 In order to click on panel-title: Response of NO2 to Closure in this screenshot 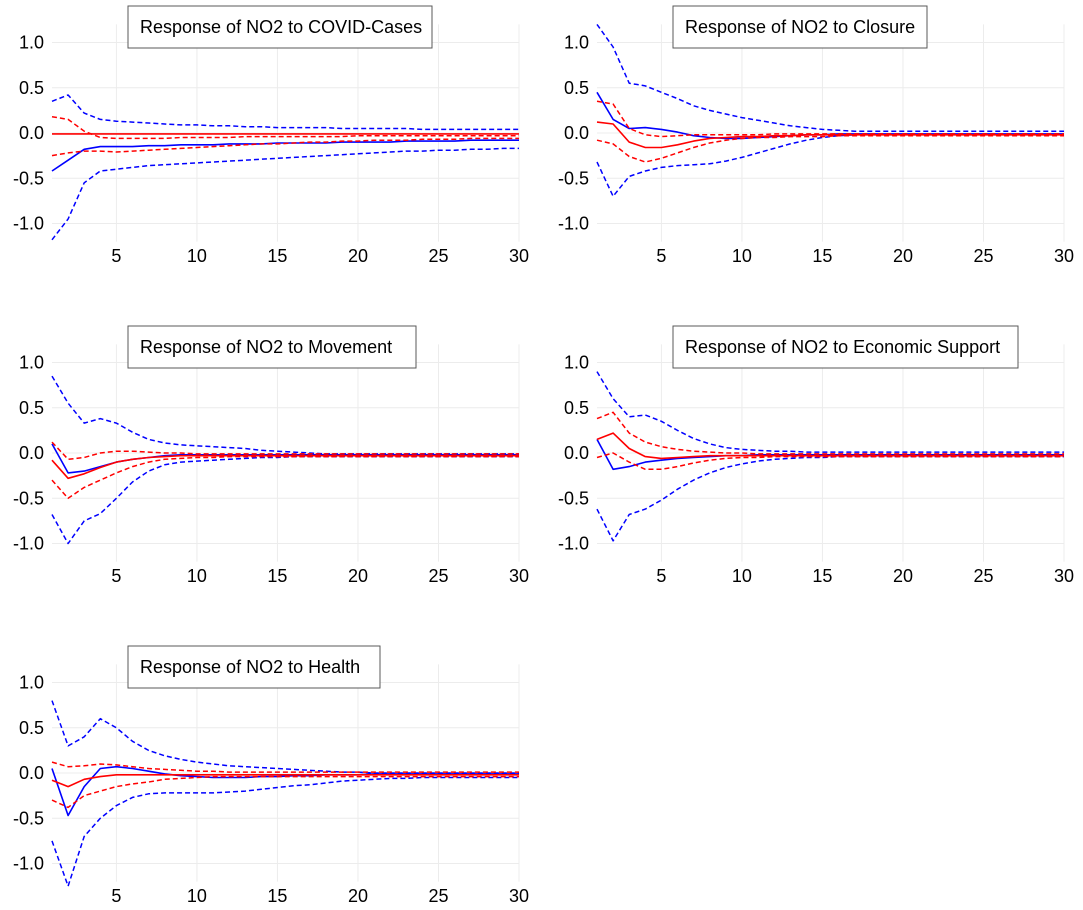, I will do `click(800, 27)`.